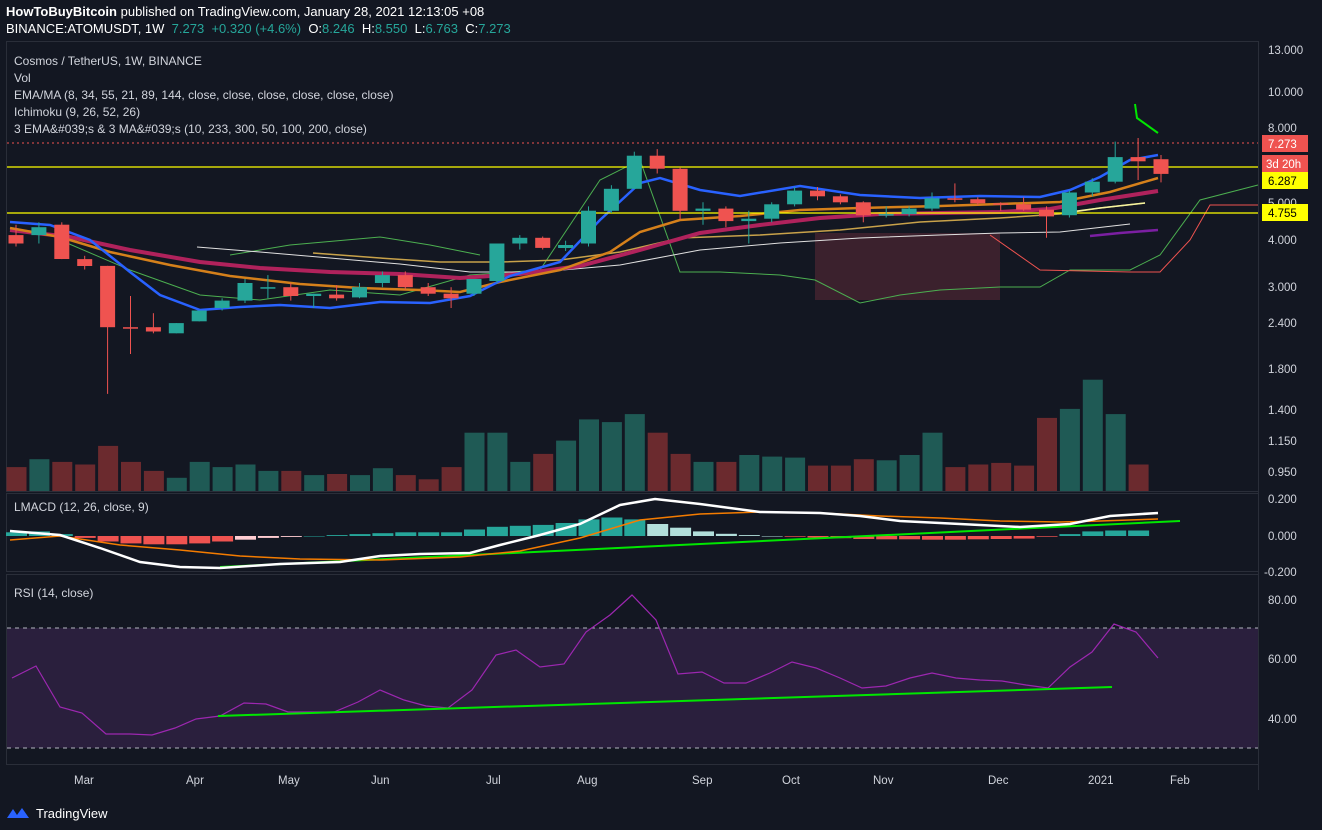  What do you see at coordinates (1283, 165) in the screenshot?
I see `countdown-tag: 3d 20h` at bounding box center [1283, 165].